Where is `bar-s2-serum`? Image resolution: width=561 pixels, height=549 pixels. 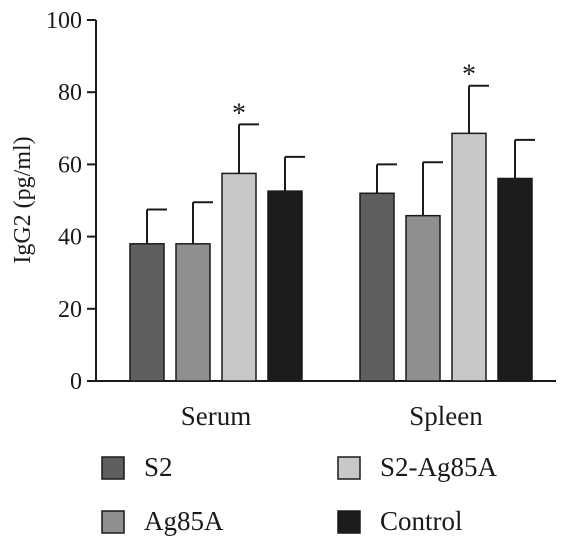
bar-s2-serum is located at coordinates (147, 312).